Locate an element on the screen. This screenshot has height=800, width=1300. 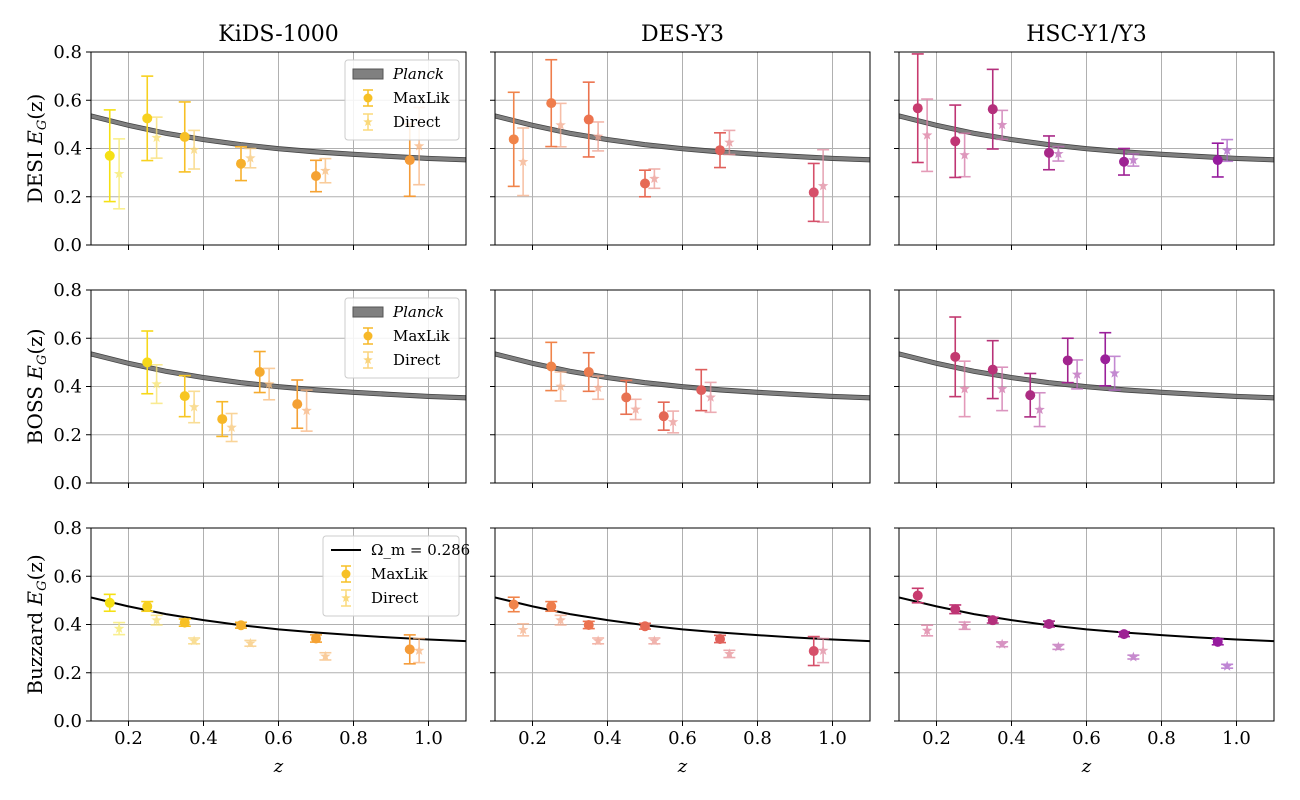
x-tick-label: 0.4 is located at coordinates (203, 738).